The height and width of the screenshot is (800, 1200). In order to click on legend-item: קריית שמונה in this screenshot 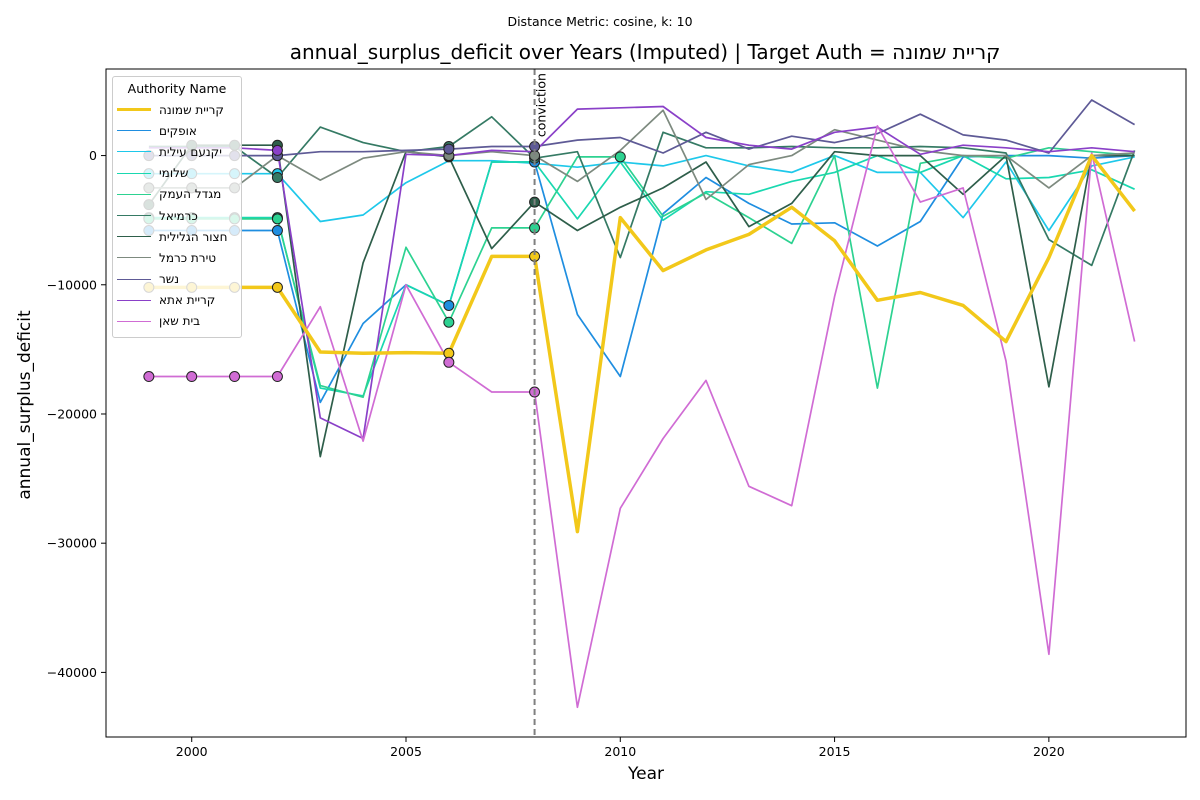, I will do `click(177, 109)`.